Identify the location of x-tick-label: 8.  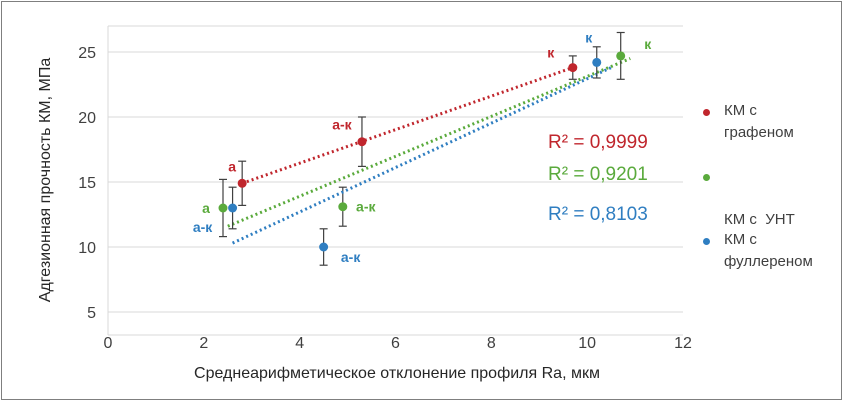
(491, 343).